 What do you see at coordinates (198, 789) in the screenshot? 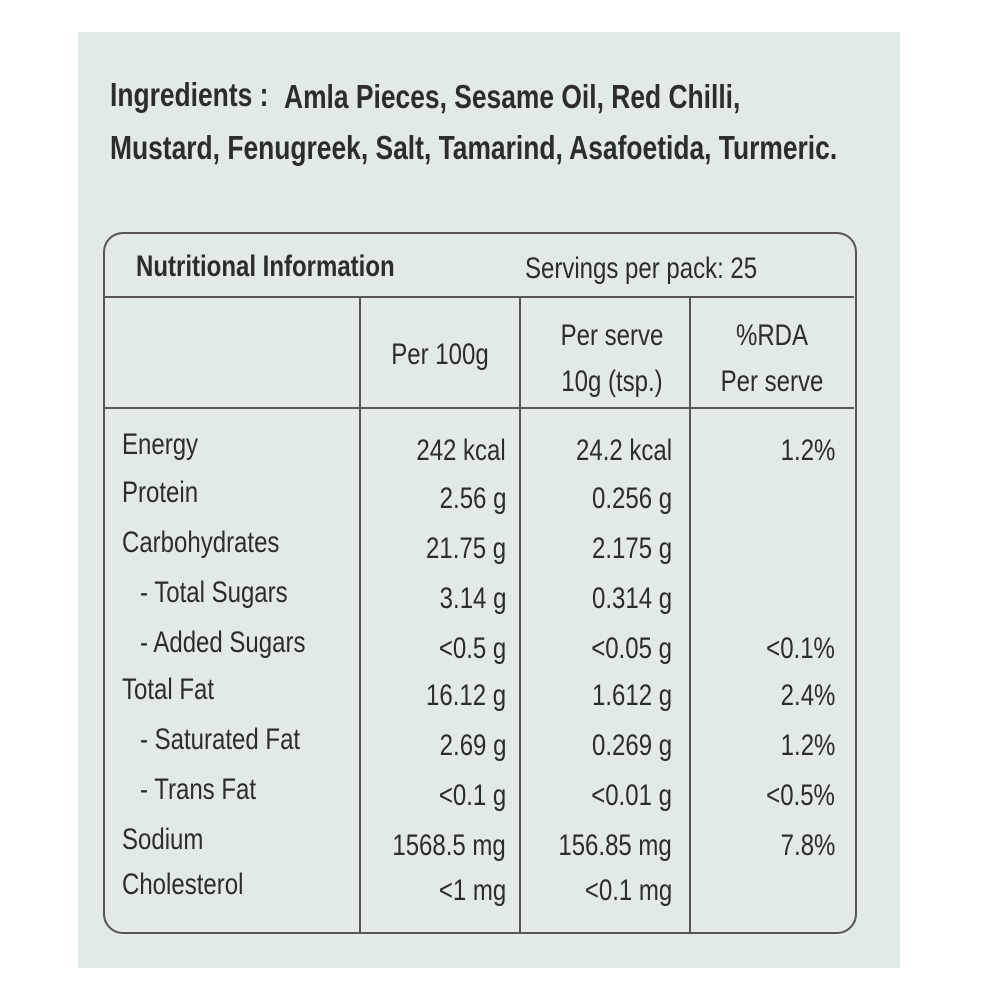
I see `nutrient-name: - Trans Fat` at bounding box center [198, 789].